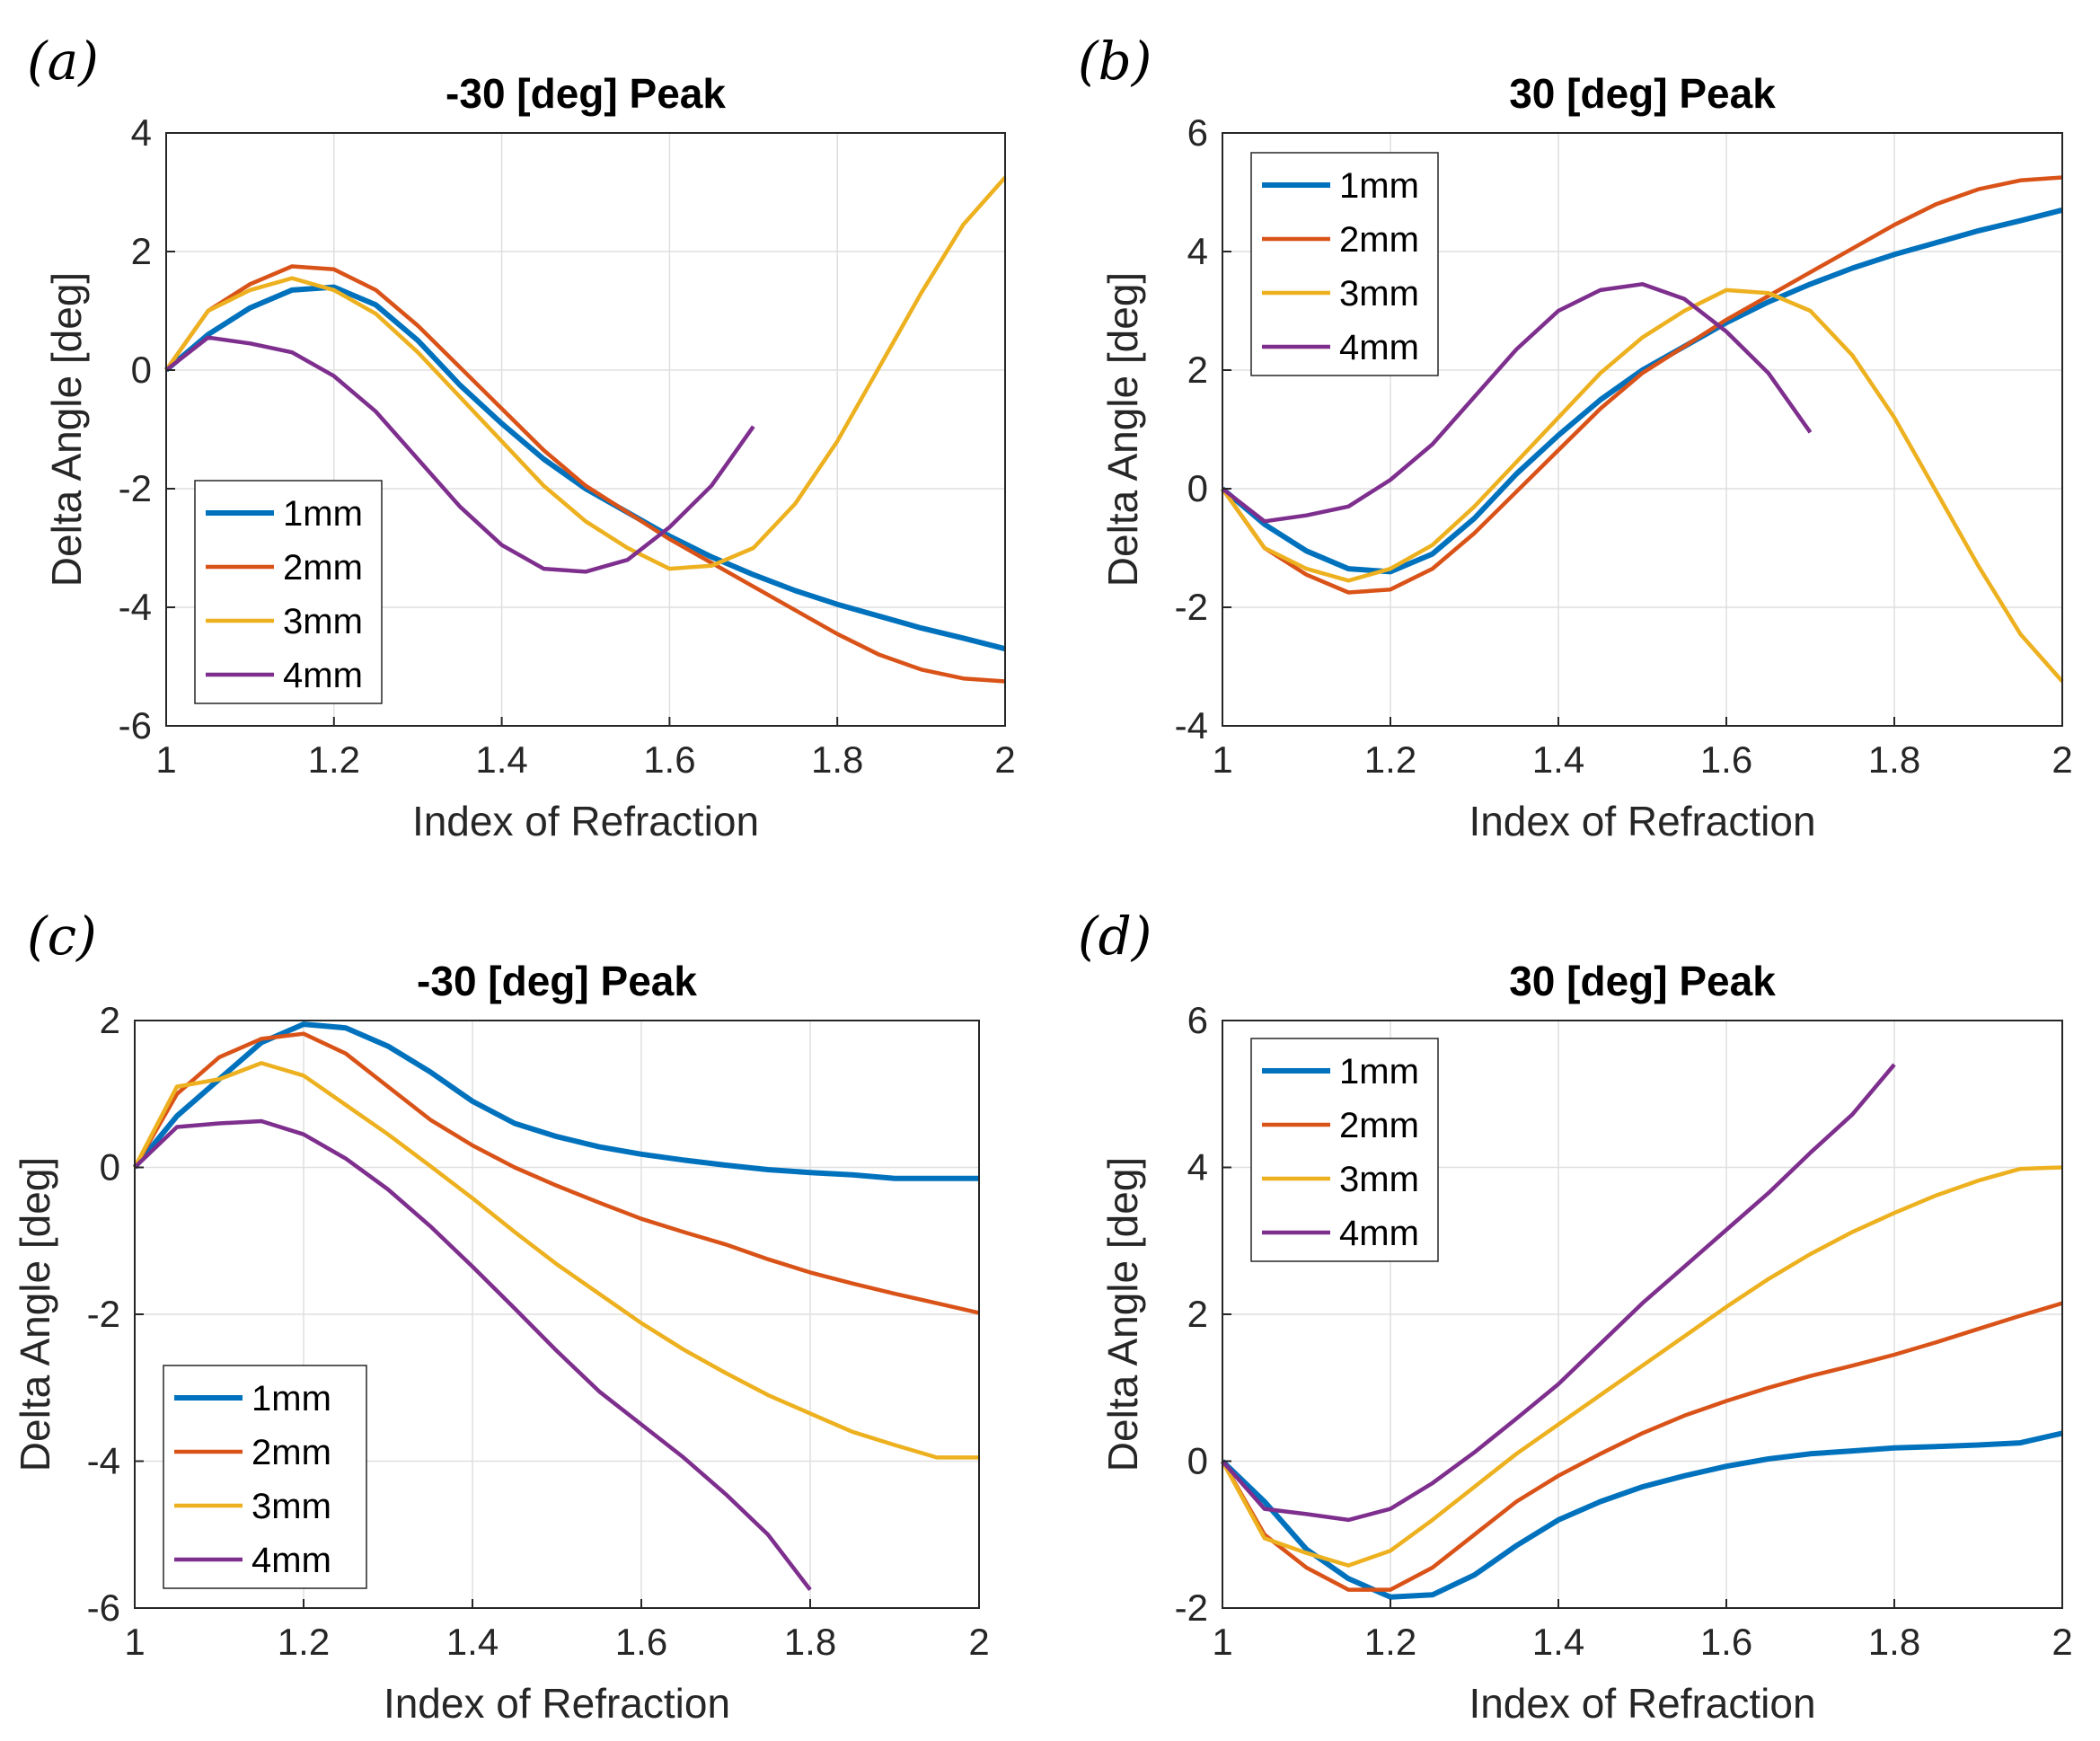  What do you see at coordinates (1114, 61) in the screenshot?
I see `panel-label: (b)` at bounding box center [1114, 61].